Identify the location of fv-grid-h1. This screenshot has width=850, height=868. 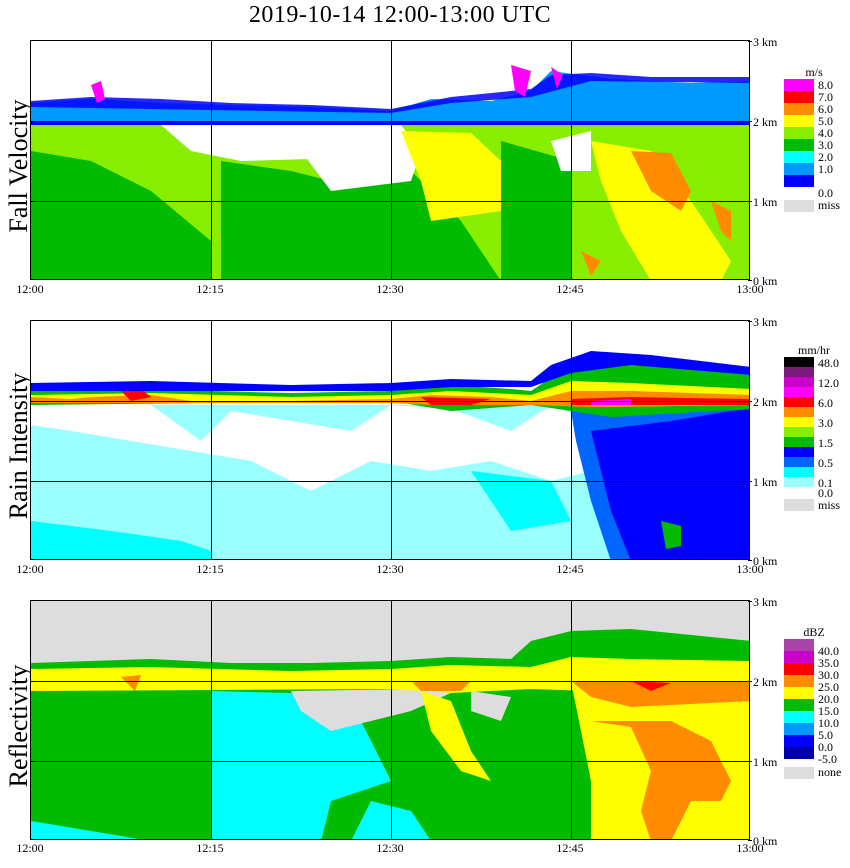
(390, 201).